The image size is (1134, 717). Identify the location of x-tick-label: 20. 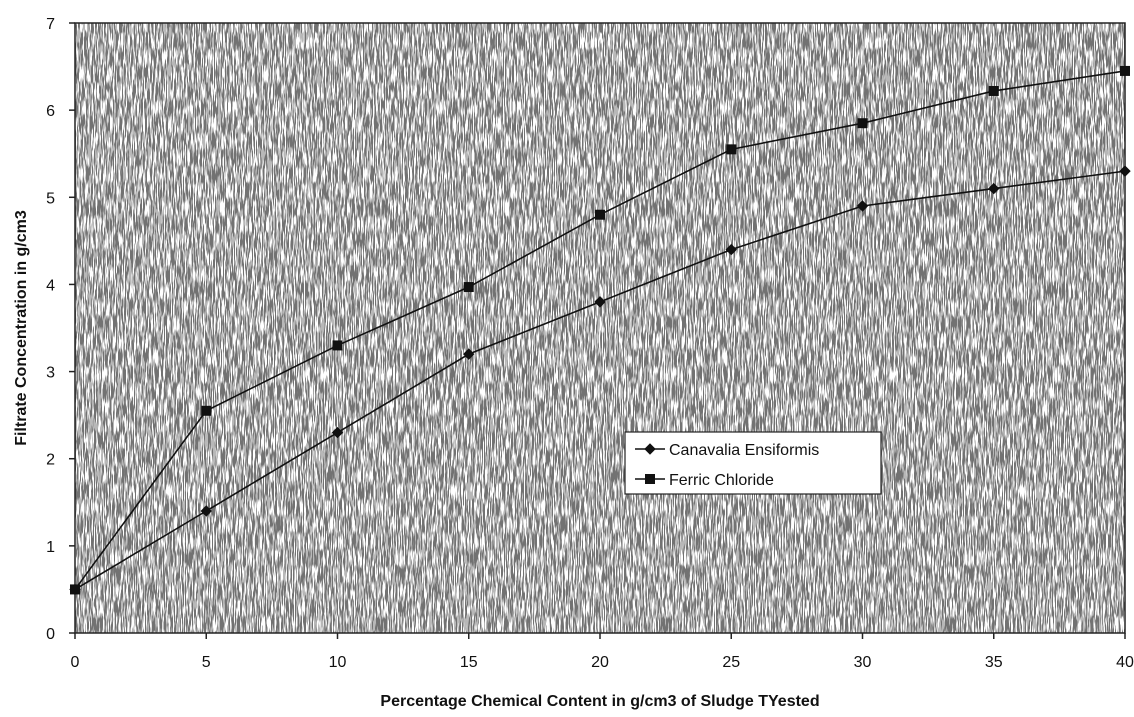
(600, 662).